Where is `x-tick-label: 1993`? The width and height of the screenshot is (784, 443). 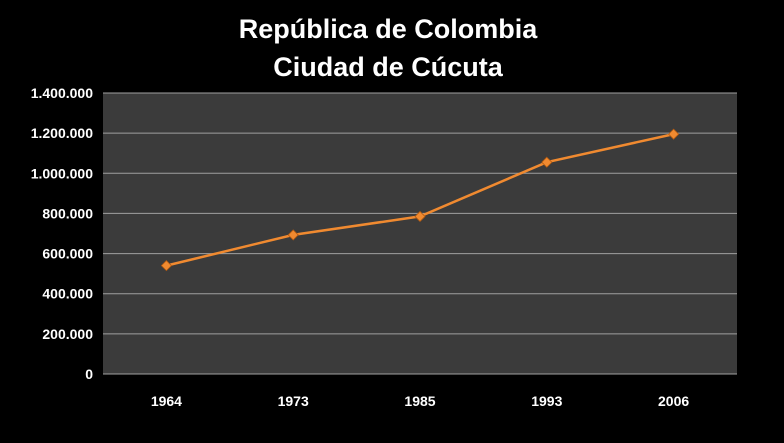 x-tick-label: 1993 is located at coordinates (546, 401).